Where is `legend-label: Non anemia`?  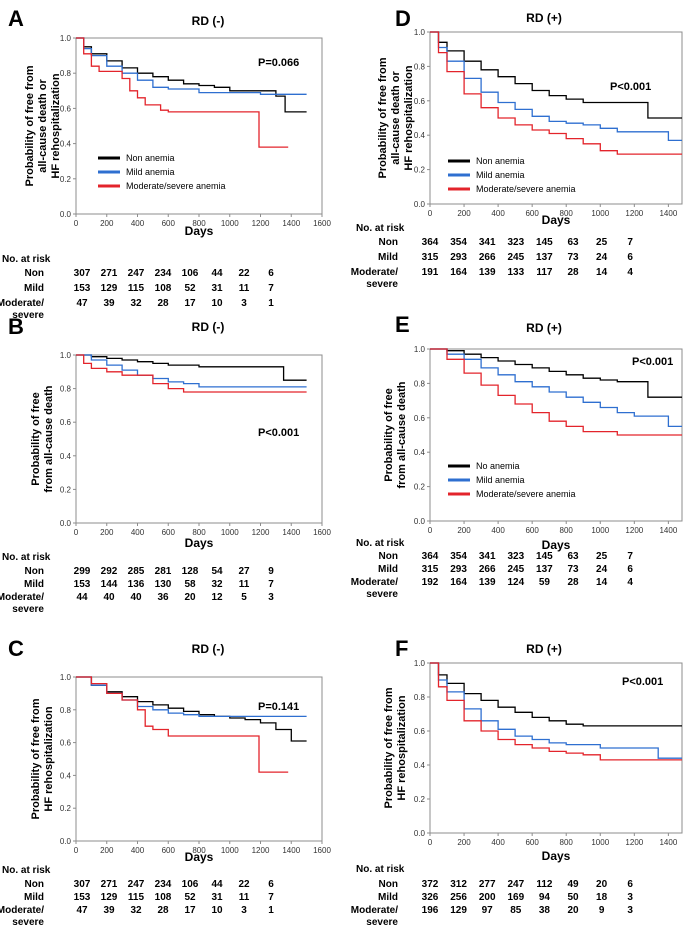 legend-label: Non anemia is located at coordinates (500, 161).